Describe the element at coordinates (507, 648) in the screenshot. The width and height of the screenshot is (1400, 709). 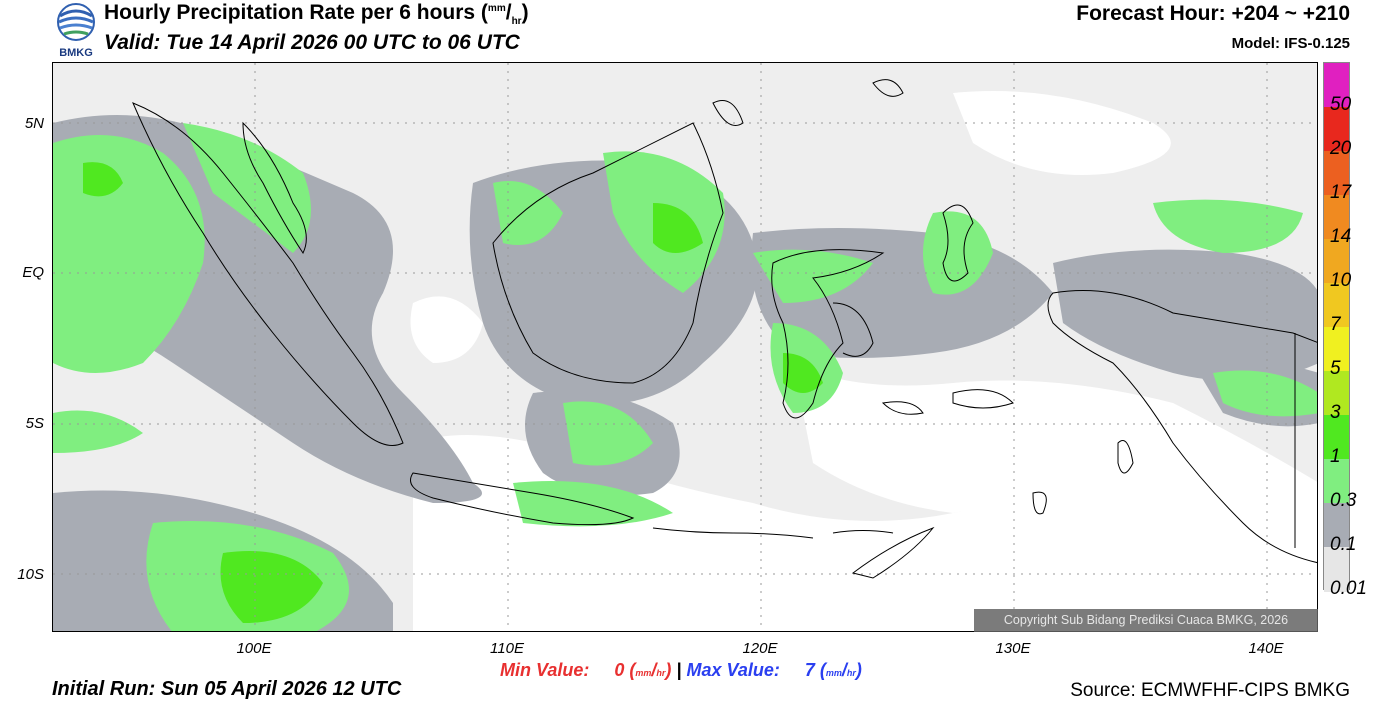
I see `lon-label-110e: 110E` at that location.